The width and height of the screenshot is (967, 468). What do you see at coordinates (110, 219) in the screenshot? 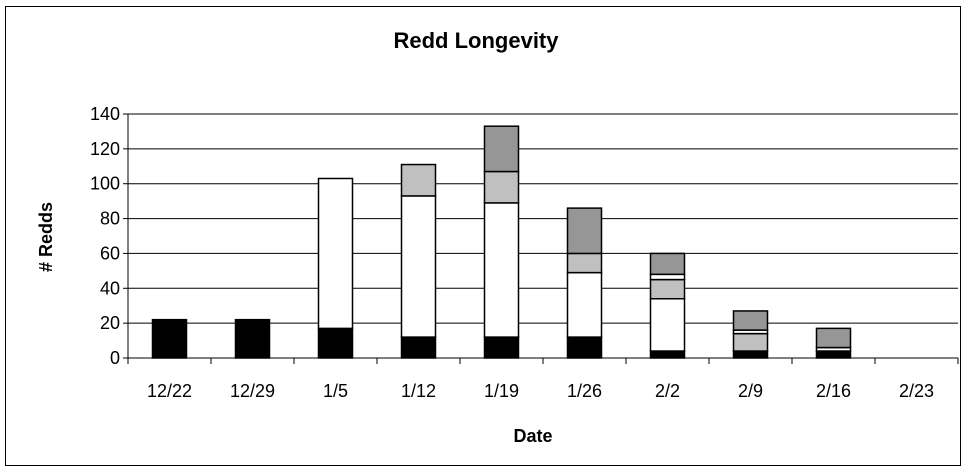
I see `y-tick-label: 80` at bounding box center [110, 219].